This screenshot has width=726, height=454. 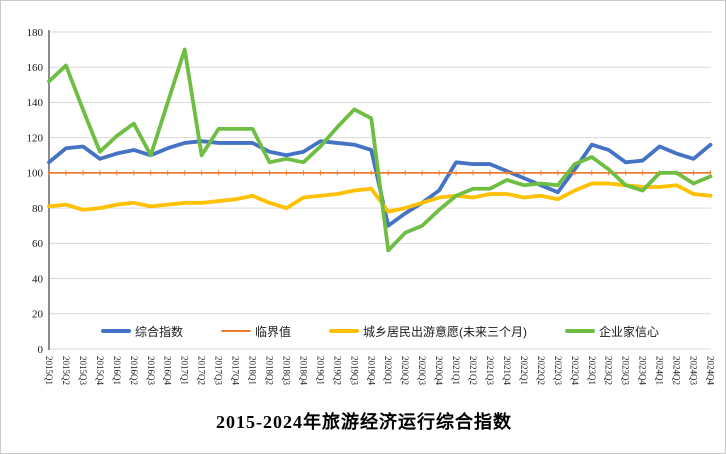 I want to click on x-axis-tick-label: 2018Q1, so click(x=253, y=370).